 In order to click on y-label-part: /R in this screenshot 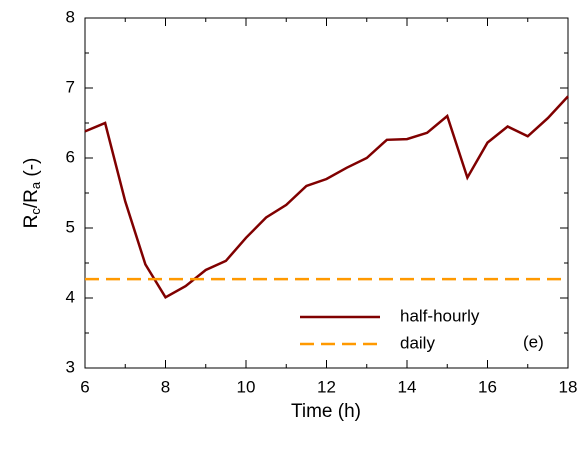, I will do `click(31, 198)`.